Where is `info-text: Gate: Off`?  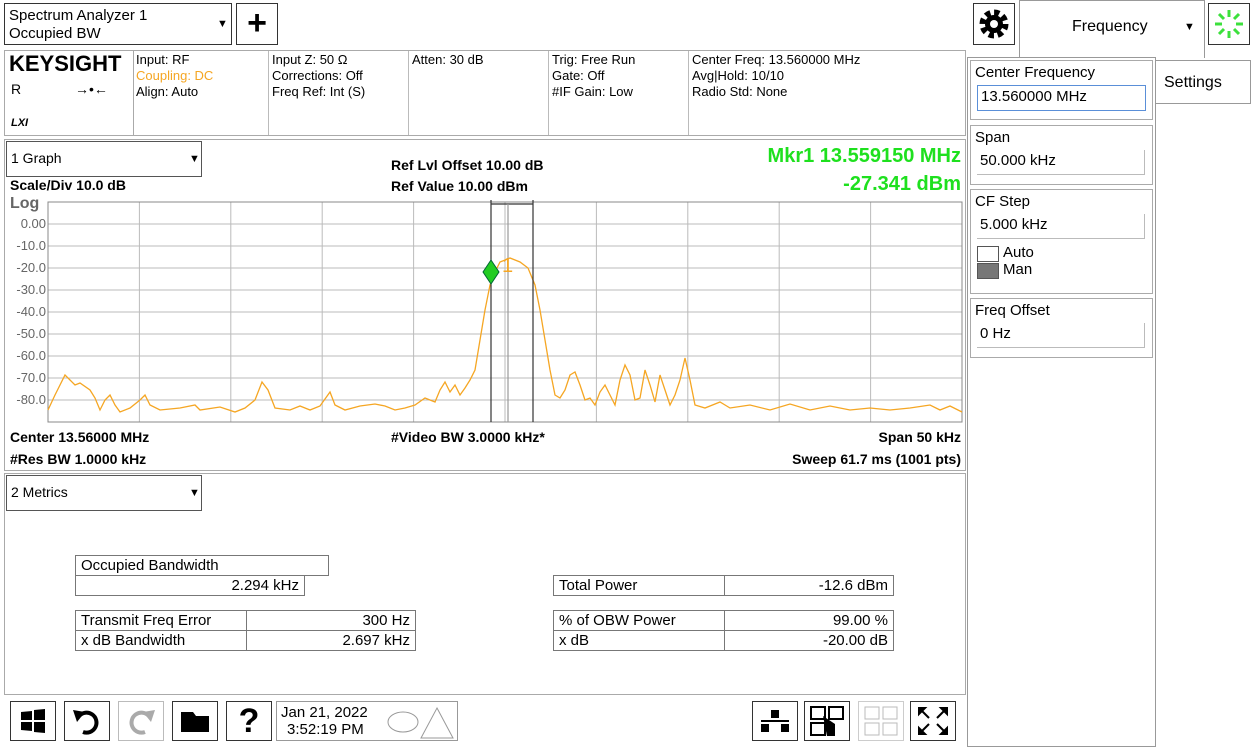 info-text: Gate: Off is located at coordinates (578, 75).